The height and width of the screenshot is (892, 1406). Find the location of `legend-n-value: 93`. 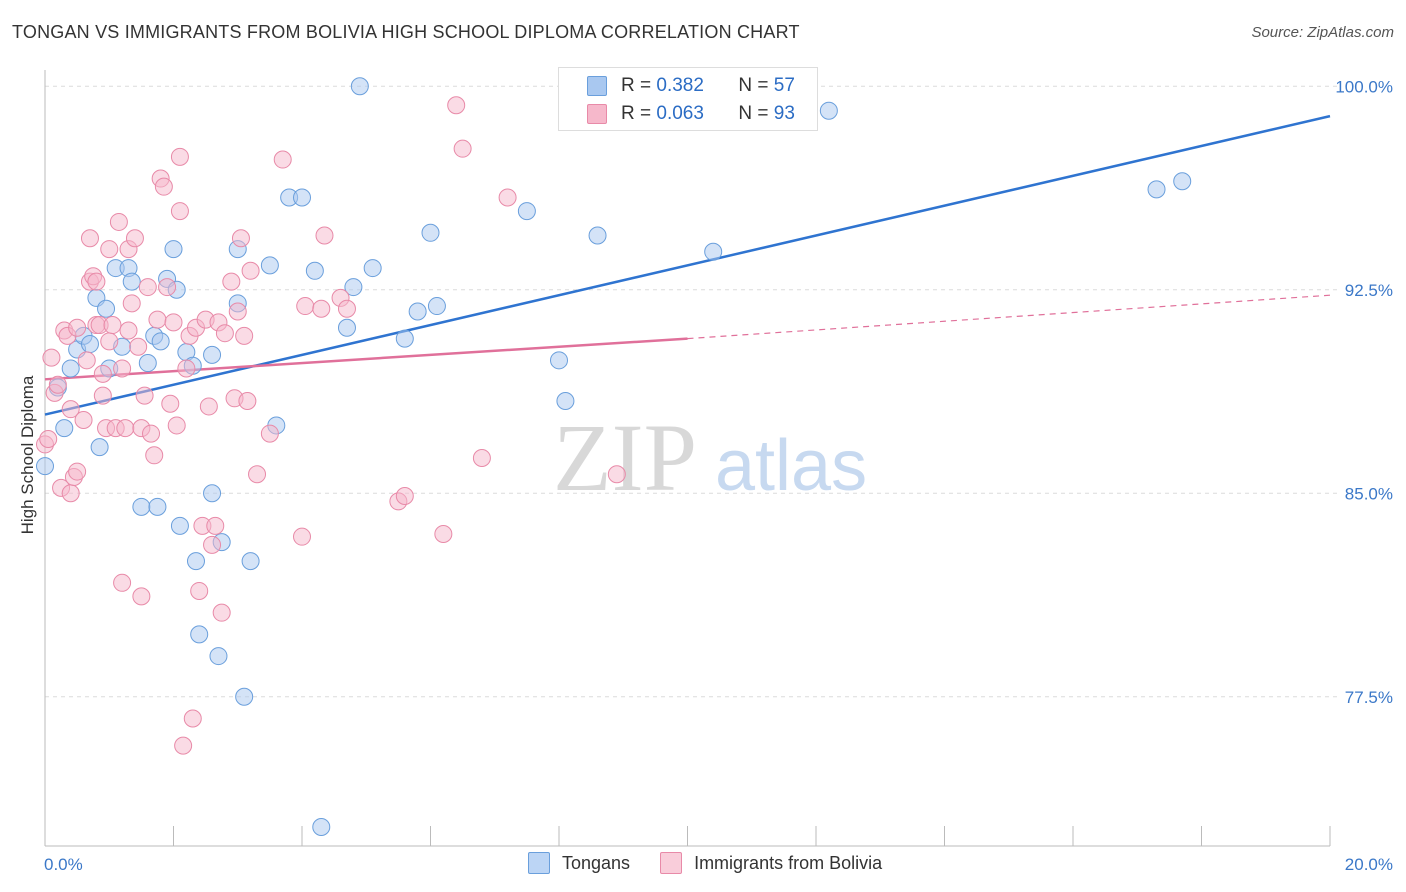

legend-n-value: 93 is located at coordinates (784, 113).